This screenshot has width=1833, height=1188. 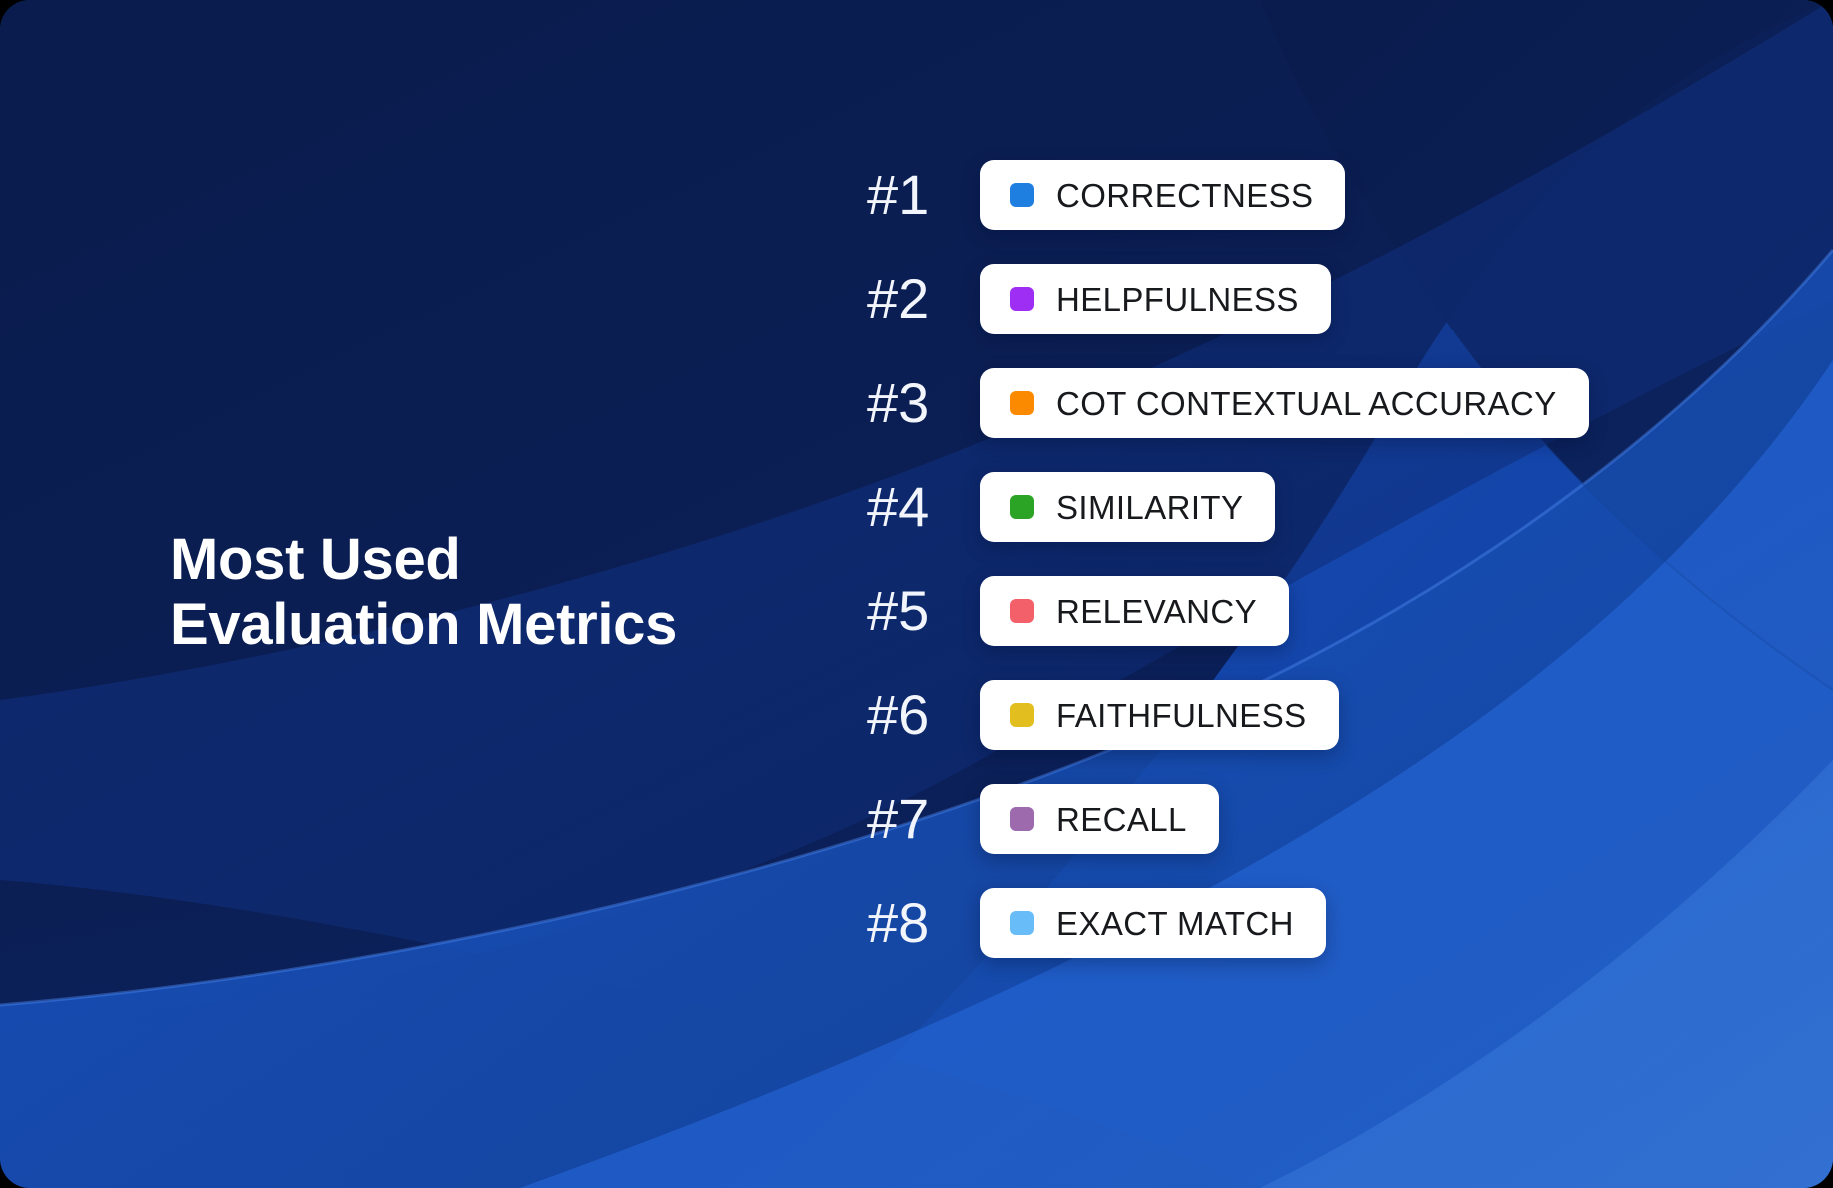 I want to click on list-item: #7 RECALL, so click(x=1292, y=819).